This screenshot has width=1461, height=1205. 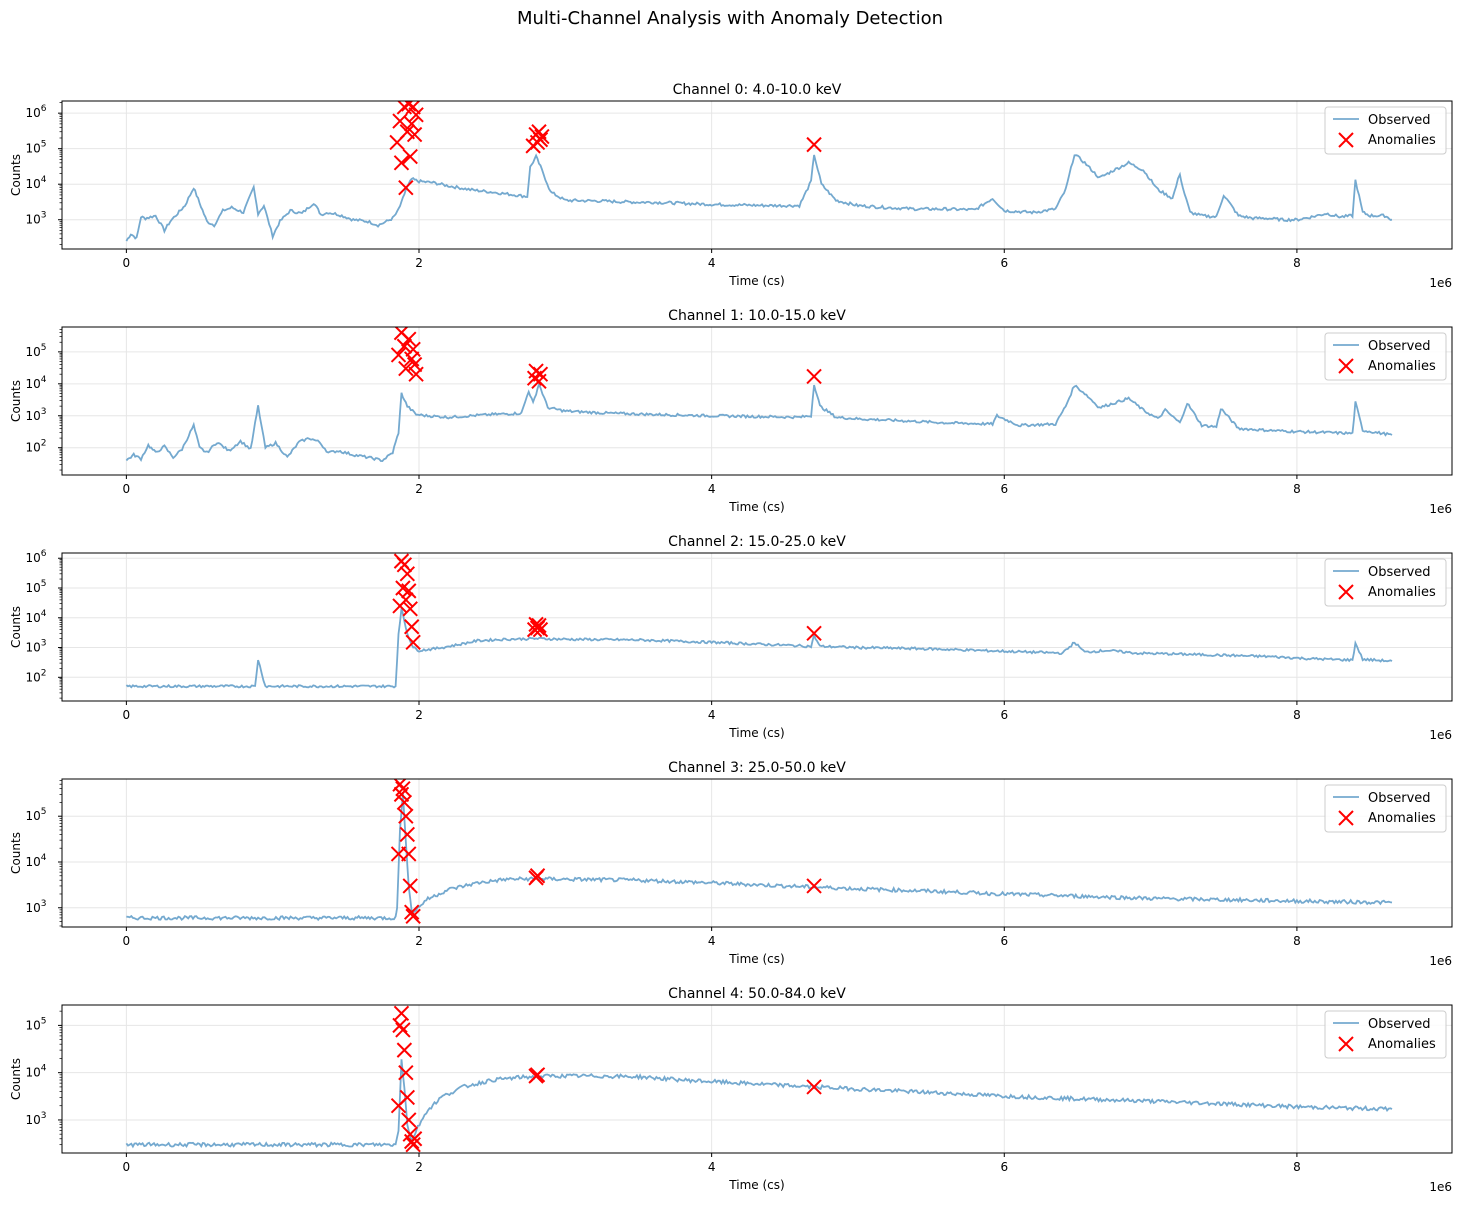 What do you see at coordinates (757, 90) in the screenshot?
I see `chart-title: Channel 0: 4.0-10.0 keV` at bounding box center [757, 90].